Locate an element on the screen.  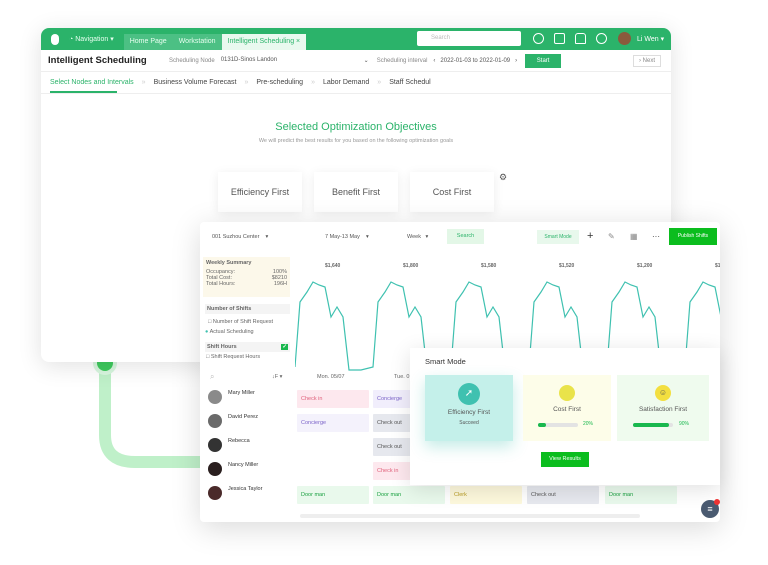
satisfaction-progress is located at coordinates (651, 425).